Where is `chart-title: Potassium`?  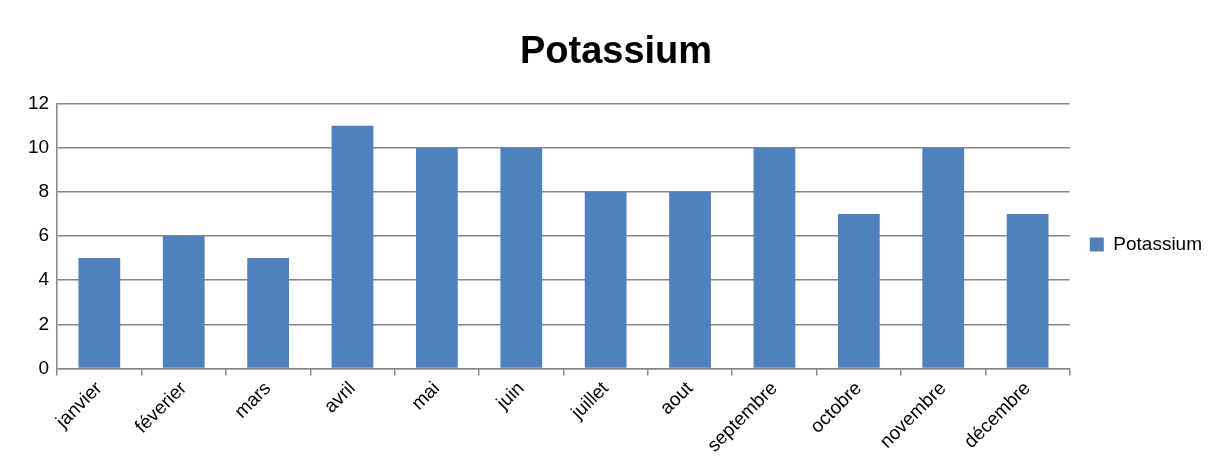
chart-title: Potassium is located at coordinates (616, 50).